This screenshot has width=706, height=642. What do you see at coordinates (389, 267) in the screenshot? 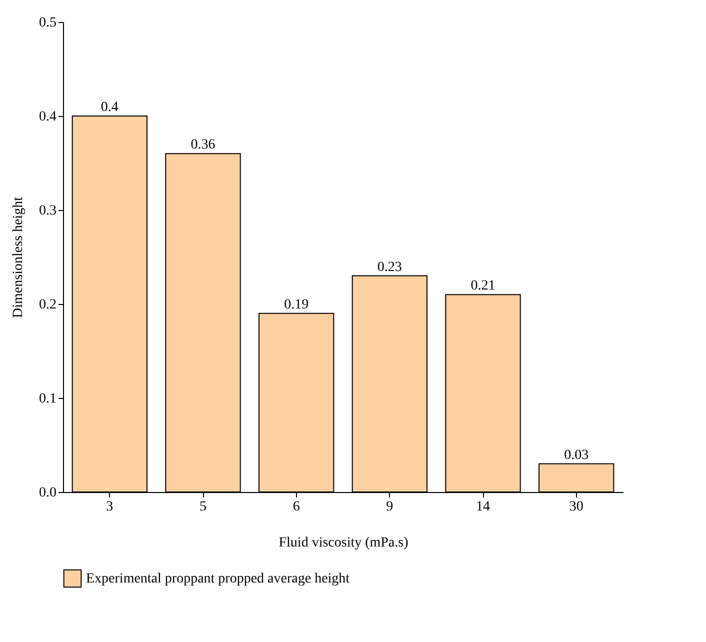
I see `data-label: 0.23` at bounding box center [389, 267].